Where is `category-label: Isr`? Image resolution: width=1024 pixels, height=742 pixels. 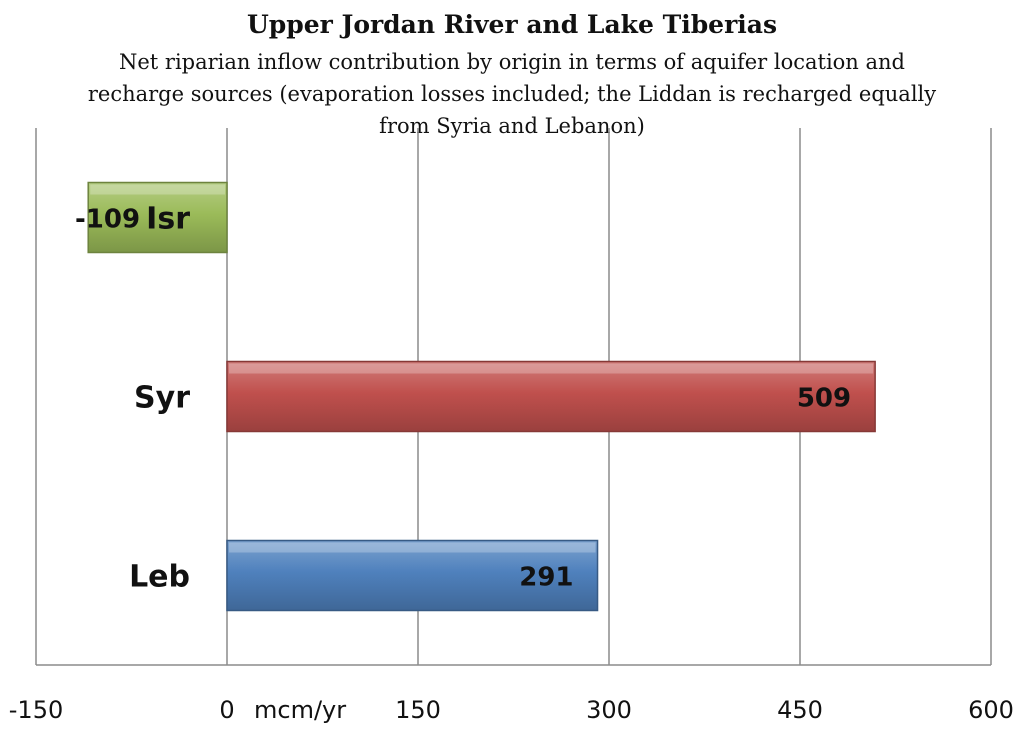
category-label: Isr is located at coordinates (168, 219).